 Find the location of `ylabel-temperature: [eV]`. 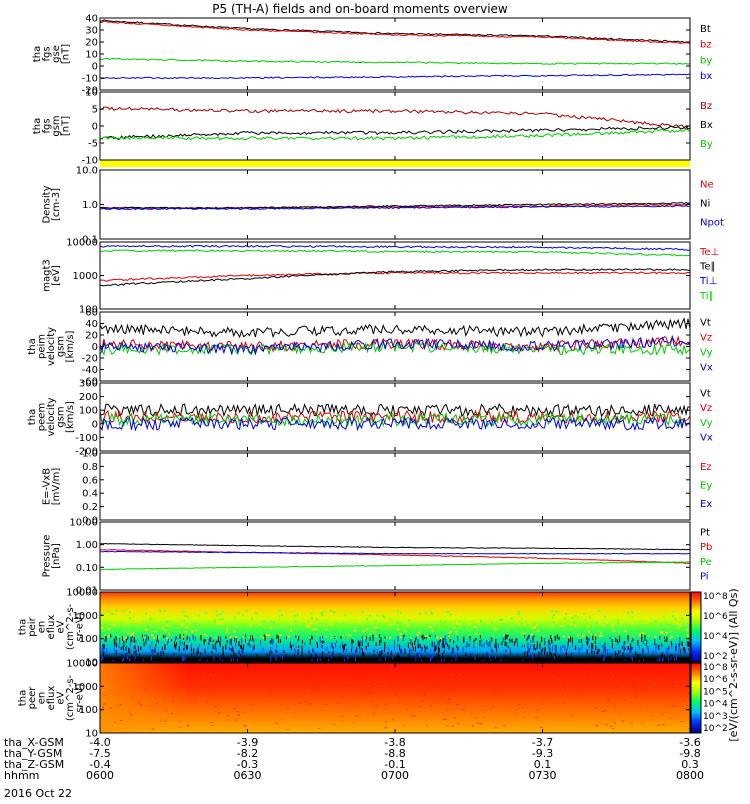

ylabel-temperature: [eV] is located at coordinates (56, 275).